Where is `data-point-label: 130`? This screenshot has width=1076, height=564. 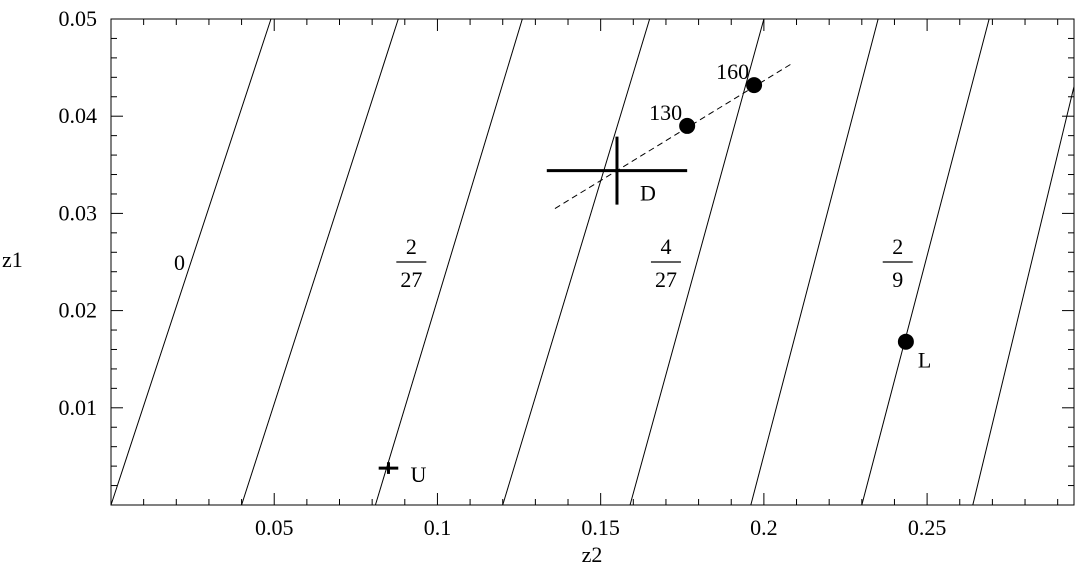 data-point-label: 130 is located at coordinates (665, 112).